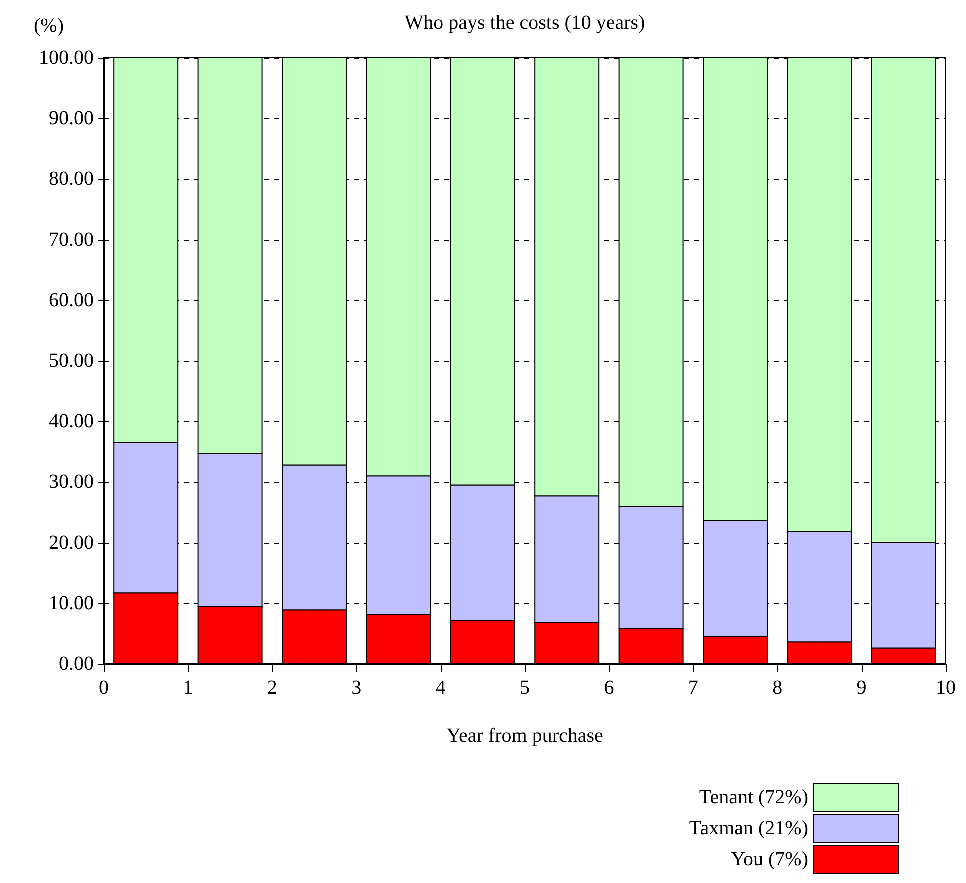  Describe the element at coordinates (609, 688) in the screenshot. I see `x-tick-label: 6` at that location.